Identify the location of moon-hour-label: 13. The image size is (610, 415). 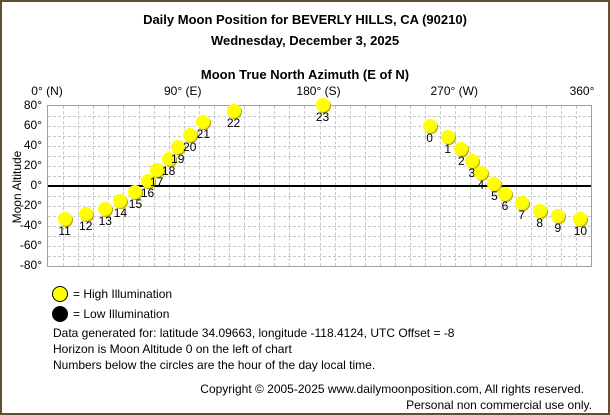
(105, 221).